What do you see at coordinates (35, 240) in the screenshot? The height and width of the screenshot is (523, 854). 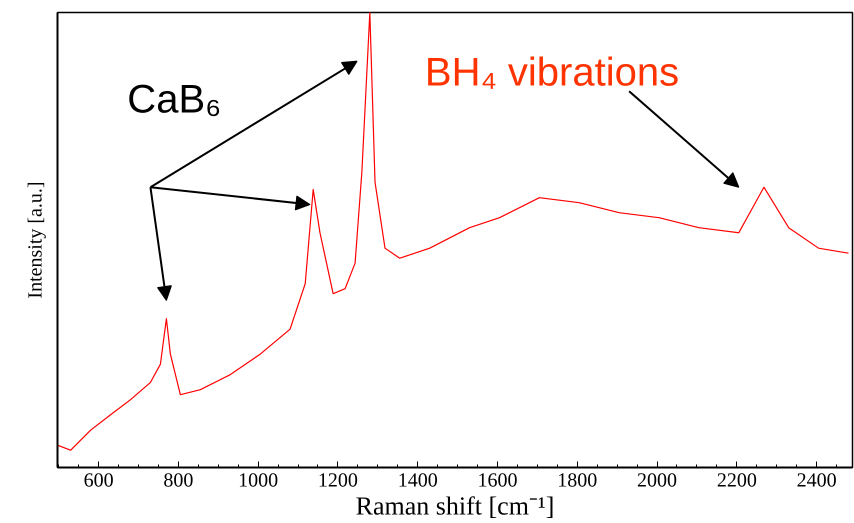 I see `y-axis-title: Intensity [a.u.]` at bounding box center [35, 240].